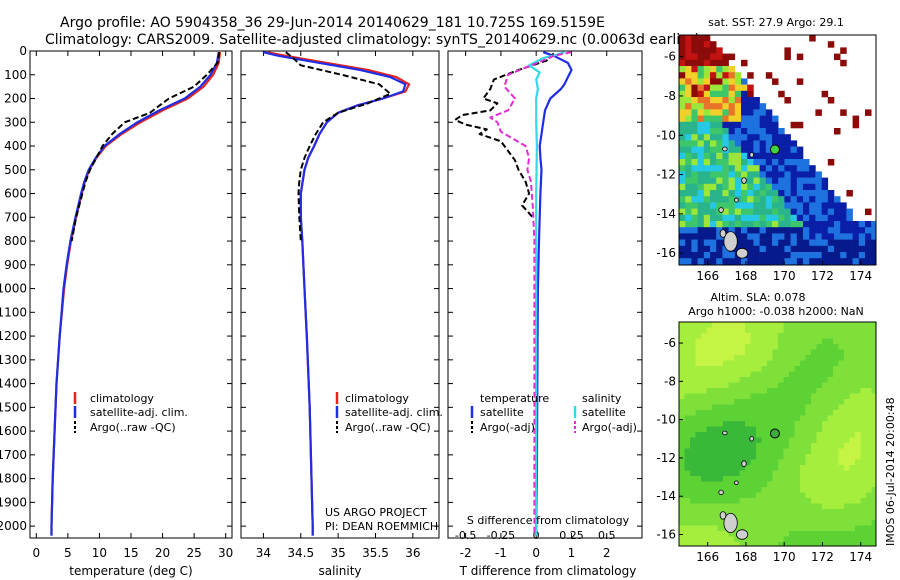 Image resolution: width=900 pixels, height=580 pixels. Describe the element at coordinates (572, 553) in the screenshot. I see `diff-xtick-label: 1` at that location.